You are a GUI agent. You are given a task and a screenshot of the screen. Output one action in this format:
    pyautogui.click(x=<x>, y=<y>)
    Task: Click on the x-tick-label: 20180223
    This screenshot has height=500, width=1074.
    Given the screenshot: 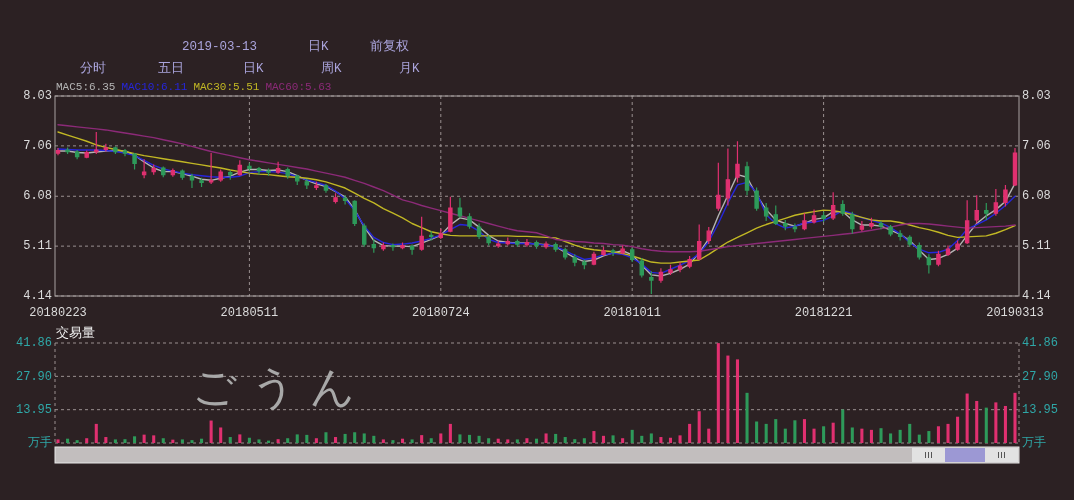 What is the action you would take?
    pyautogui.click(x=58, y=313)
    